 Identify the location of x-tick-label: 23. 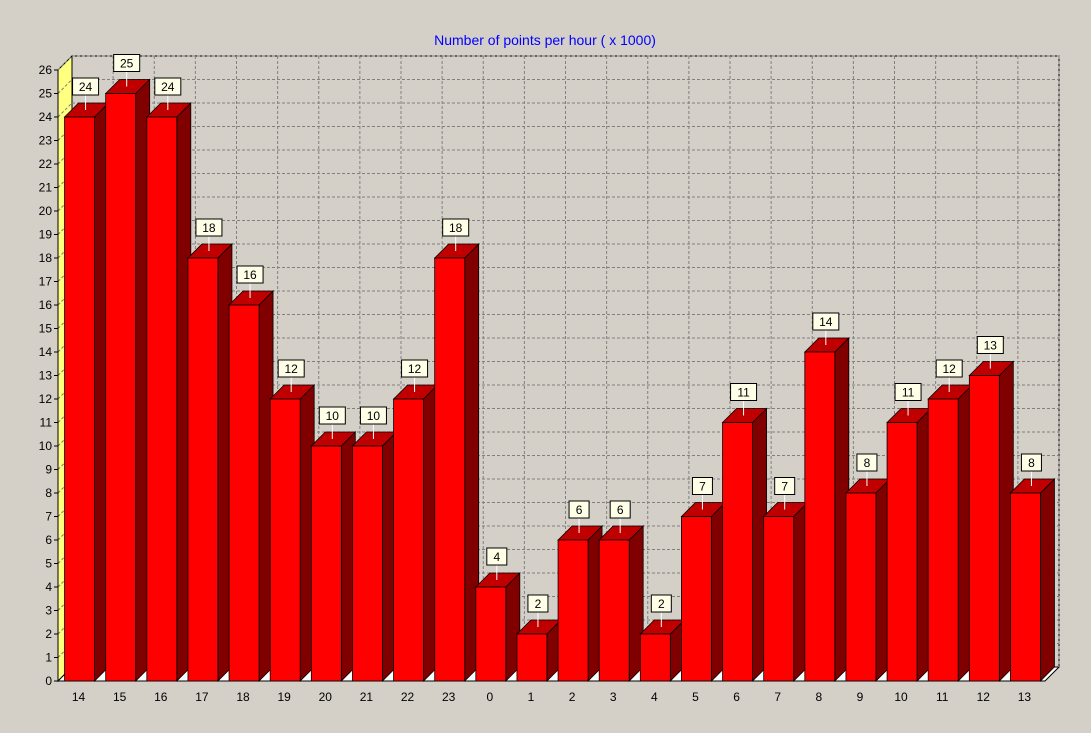
(449, 697).